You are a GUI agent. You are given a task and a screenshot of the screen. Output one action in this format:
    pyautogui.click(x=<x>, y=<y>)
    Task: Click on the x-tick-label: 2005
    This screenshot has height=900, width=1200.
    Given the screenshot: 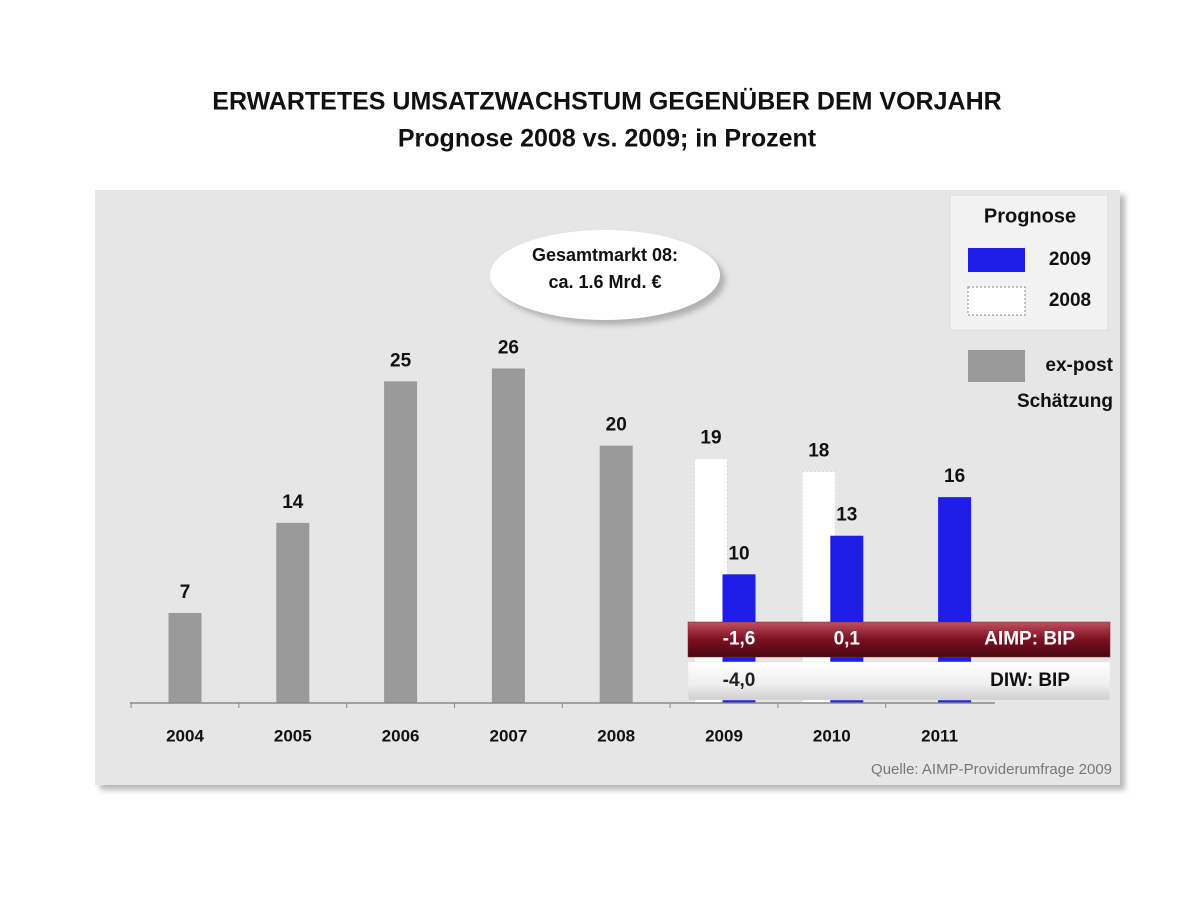 What is the action you would take?
    pyautogui.click(x=293, y=735)
    